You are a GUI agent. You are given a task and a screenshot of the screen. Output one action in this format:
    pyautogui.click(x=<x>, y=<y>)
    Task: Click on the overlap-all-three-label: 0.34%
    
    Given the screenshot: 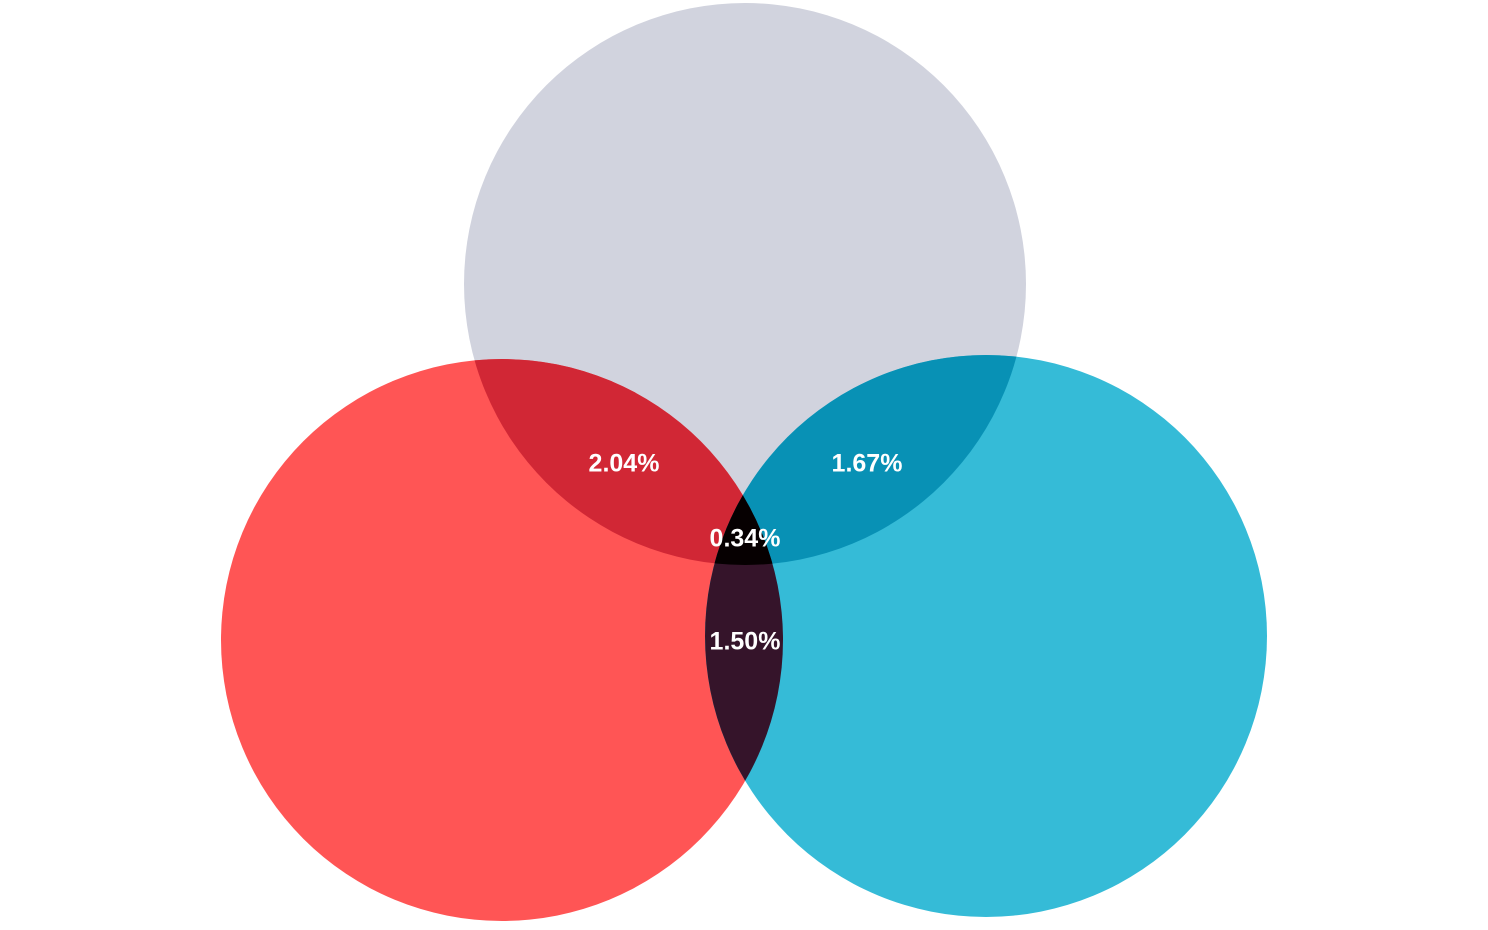 What is the action you would take?
    pyautogui.click(x=745, y=539)
    